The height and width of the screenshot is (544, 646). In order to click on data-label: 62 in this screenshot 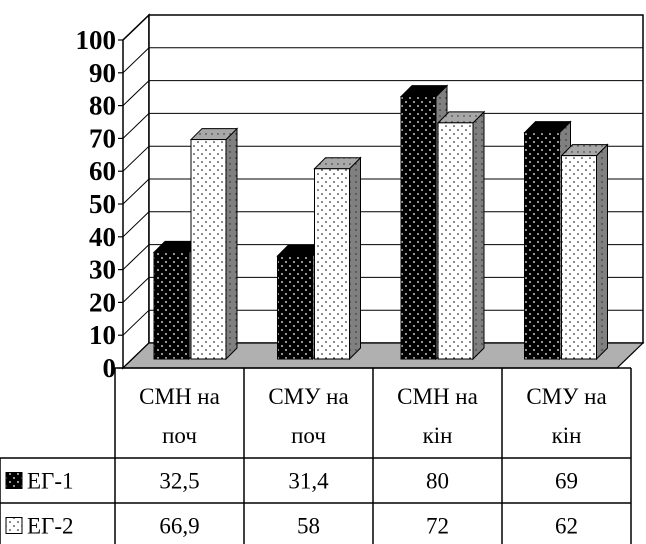, I will do `click(566, 526)`.